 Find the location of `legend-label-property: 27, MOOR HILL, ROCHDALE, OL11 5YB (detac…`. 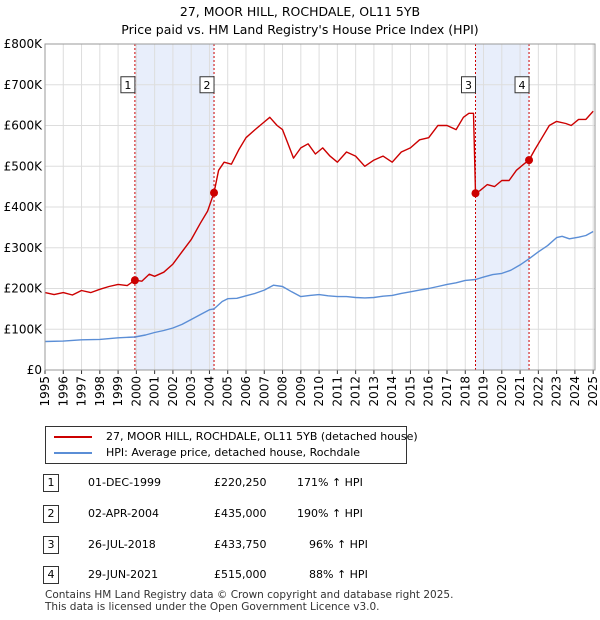

legend-label-property: 27, MOOR HILL, ROCHDALE, OL11 5YB (detac… is located at coordinates (262, 436).